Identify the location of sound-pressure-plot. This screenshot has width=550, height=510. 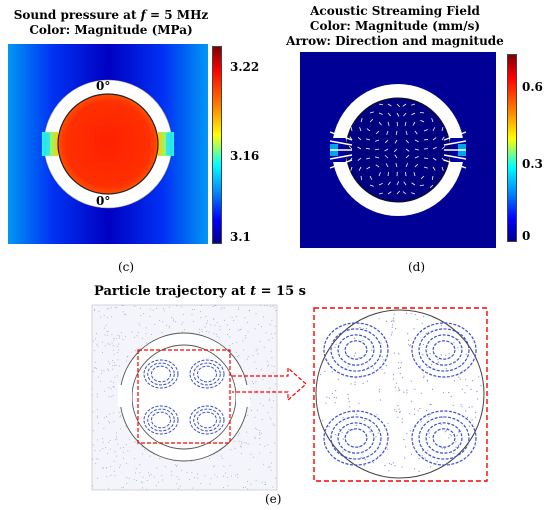
(108, 144).